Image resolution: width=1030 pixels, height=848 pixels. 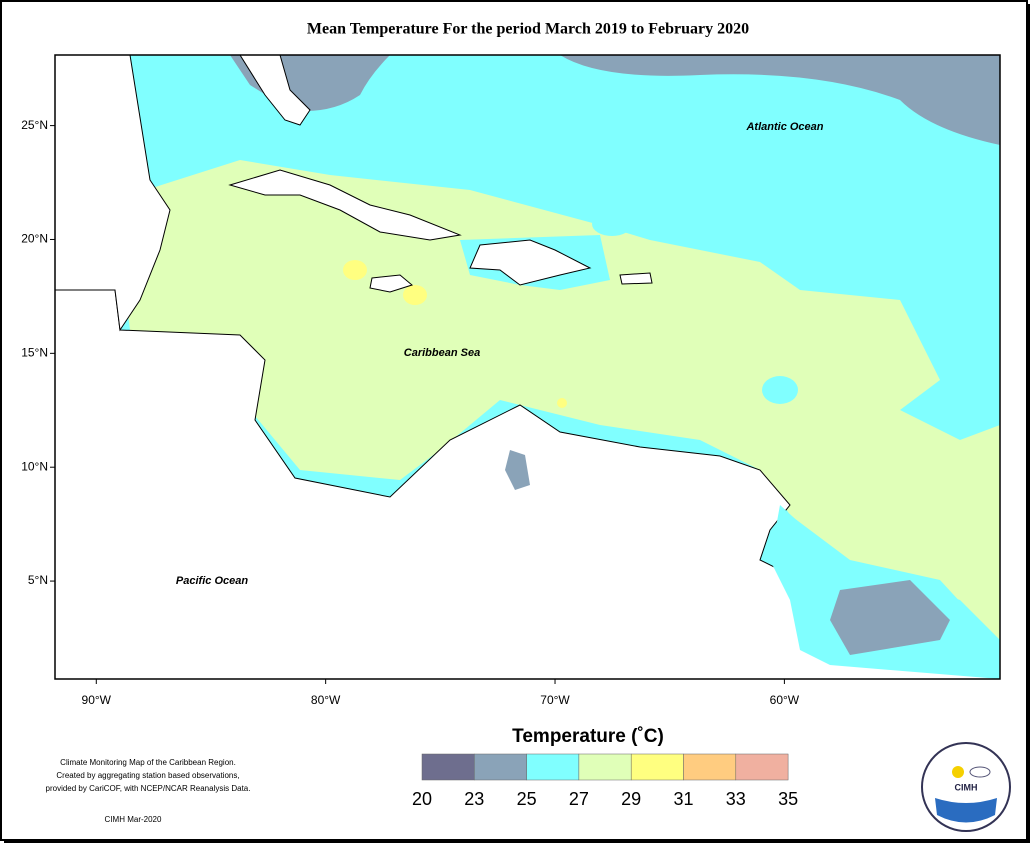 I want to click on lat-label: 25°N, so click(x=34, y=125).